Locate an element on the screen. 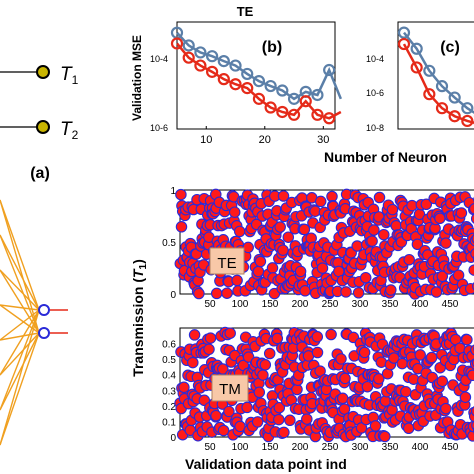 The width and height of the screenshot is (474, 474). chart-tm-ytick-4: 0.4 is located at coordinates (169, 376).